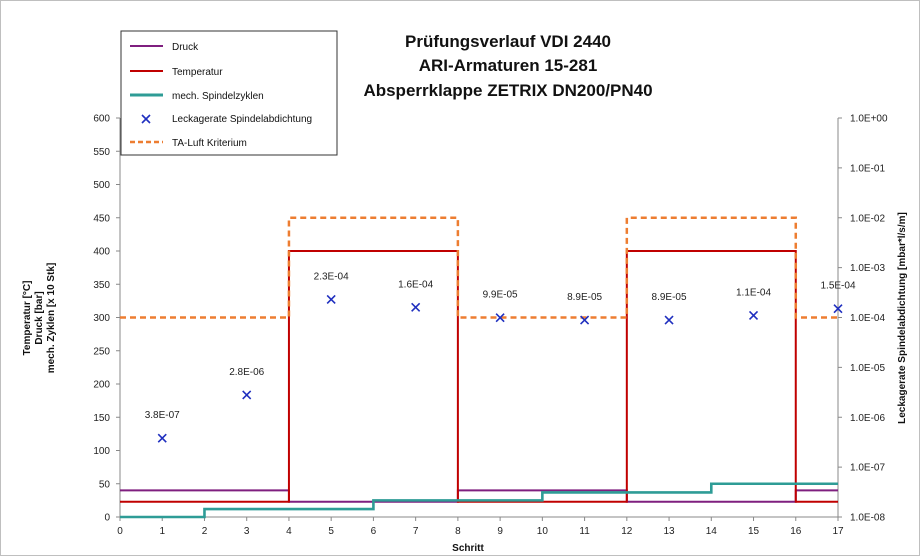 This screenshot has width=920, height=556. What do you see at coordinates (416, 531) in the screenshot?
I see `x-tick-label: 7` at bounding box center [416, 531].